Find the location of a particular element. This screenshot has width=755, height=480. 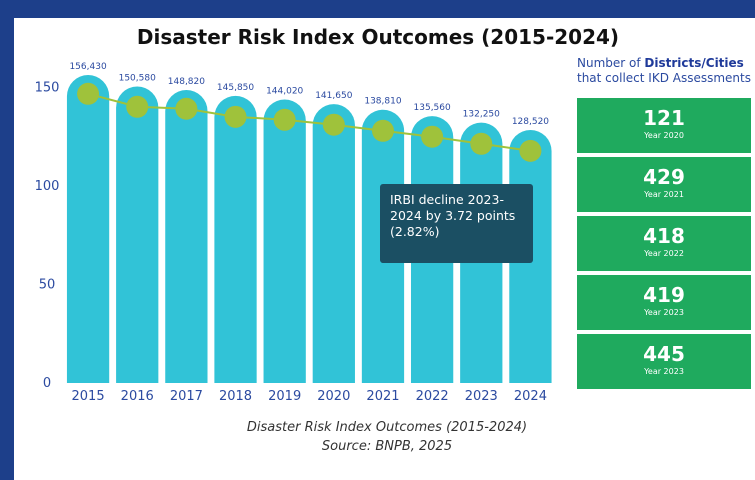

heading-text: Number of is located at coordinates (611, 63).